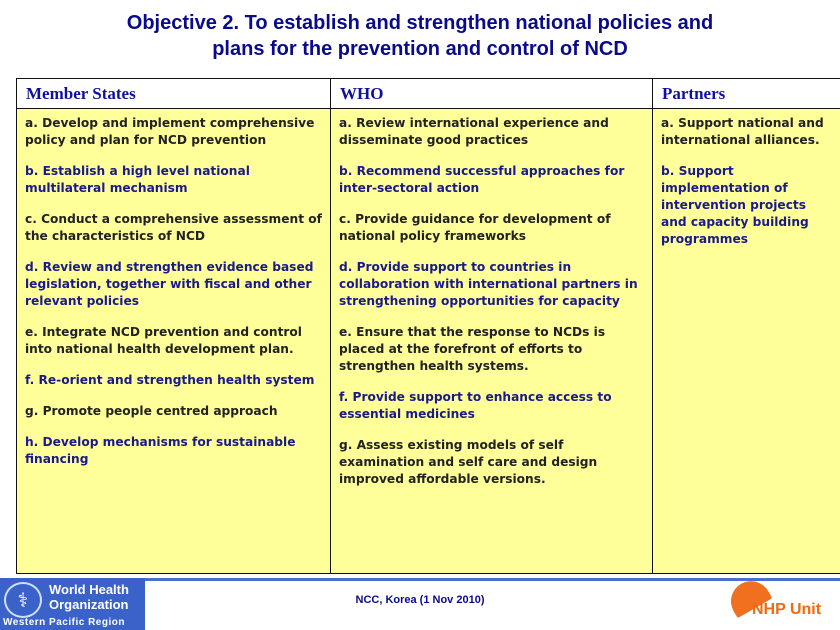 The image size is (840, 630). Describe the element at coordinates (89, 597) in the screenshot. I see `who-logo-text: World Health Organization` at that location.